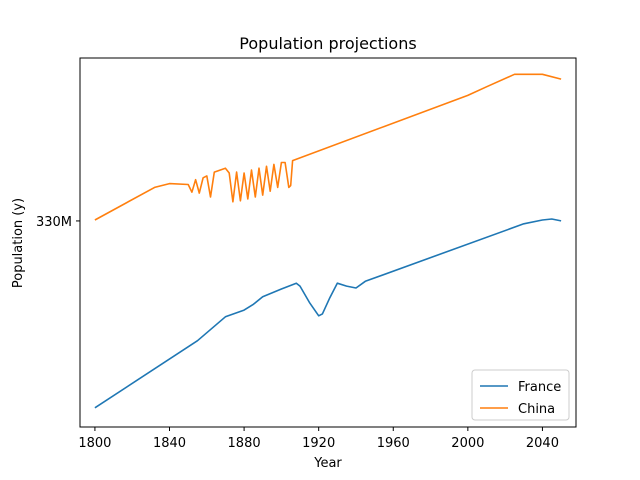  I want to click on legend: France China, so click(520, 395).